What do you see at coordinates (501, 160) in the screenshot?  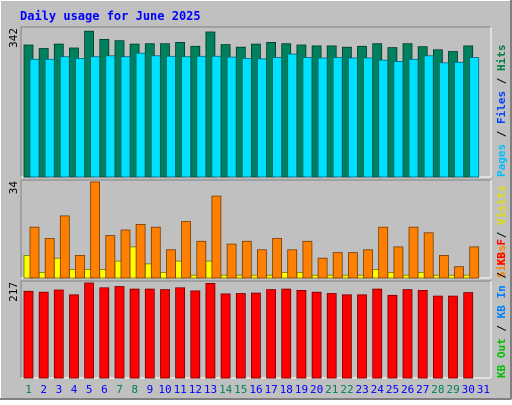 I see `legend-item: Pages` at bounding box center [501, 160].